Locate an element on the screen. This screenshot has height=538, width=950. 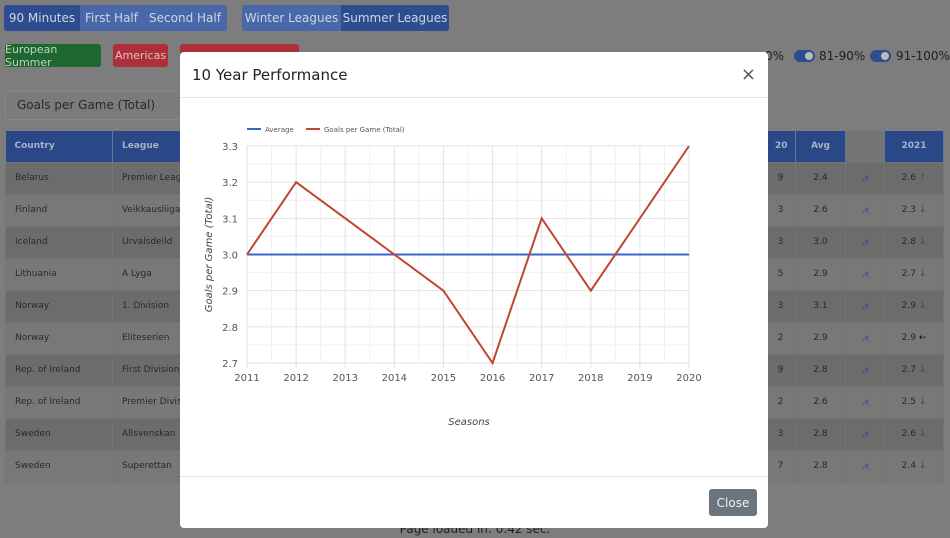
modal-title: 10 Year Performance is located at coordinates (270, 75).